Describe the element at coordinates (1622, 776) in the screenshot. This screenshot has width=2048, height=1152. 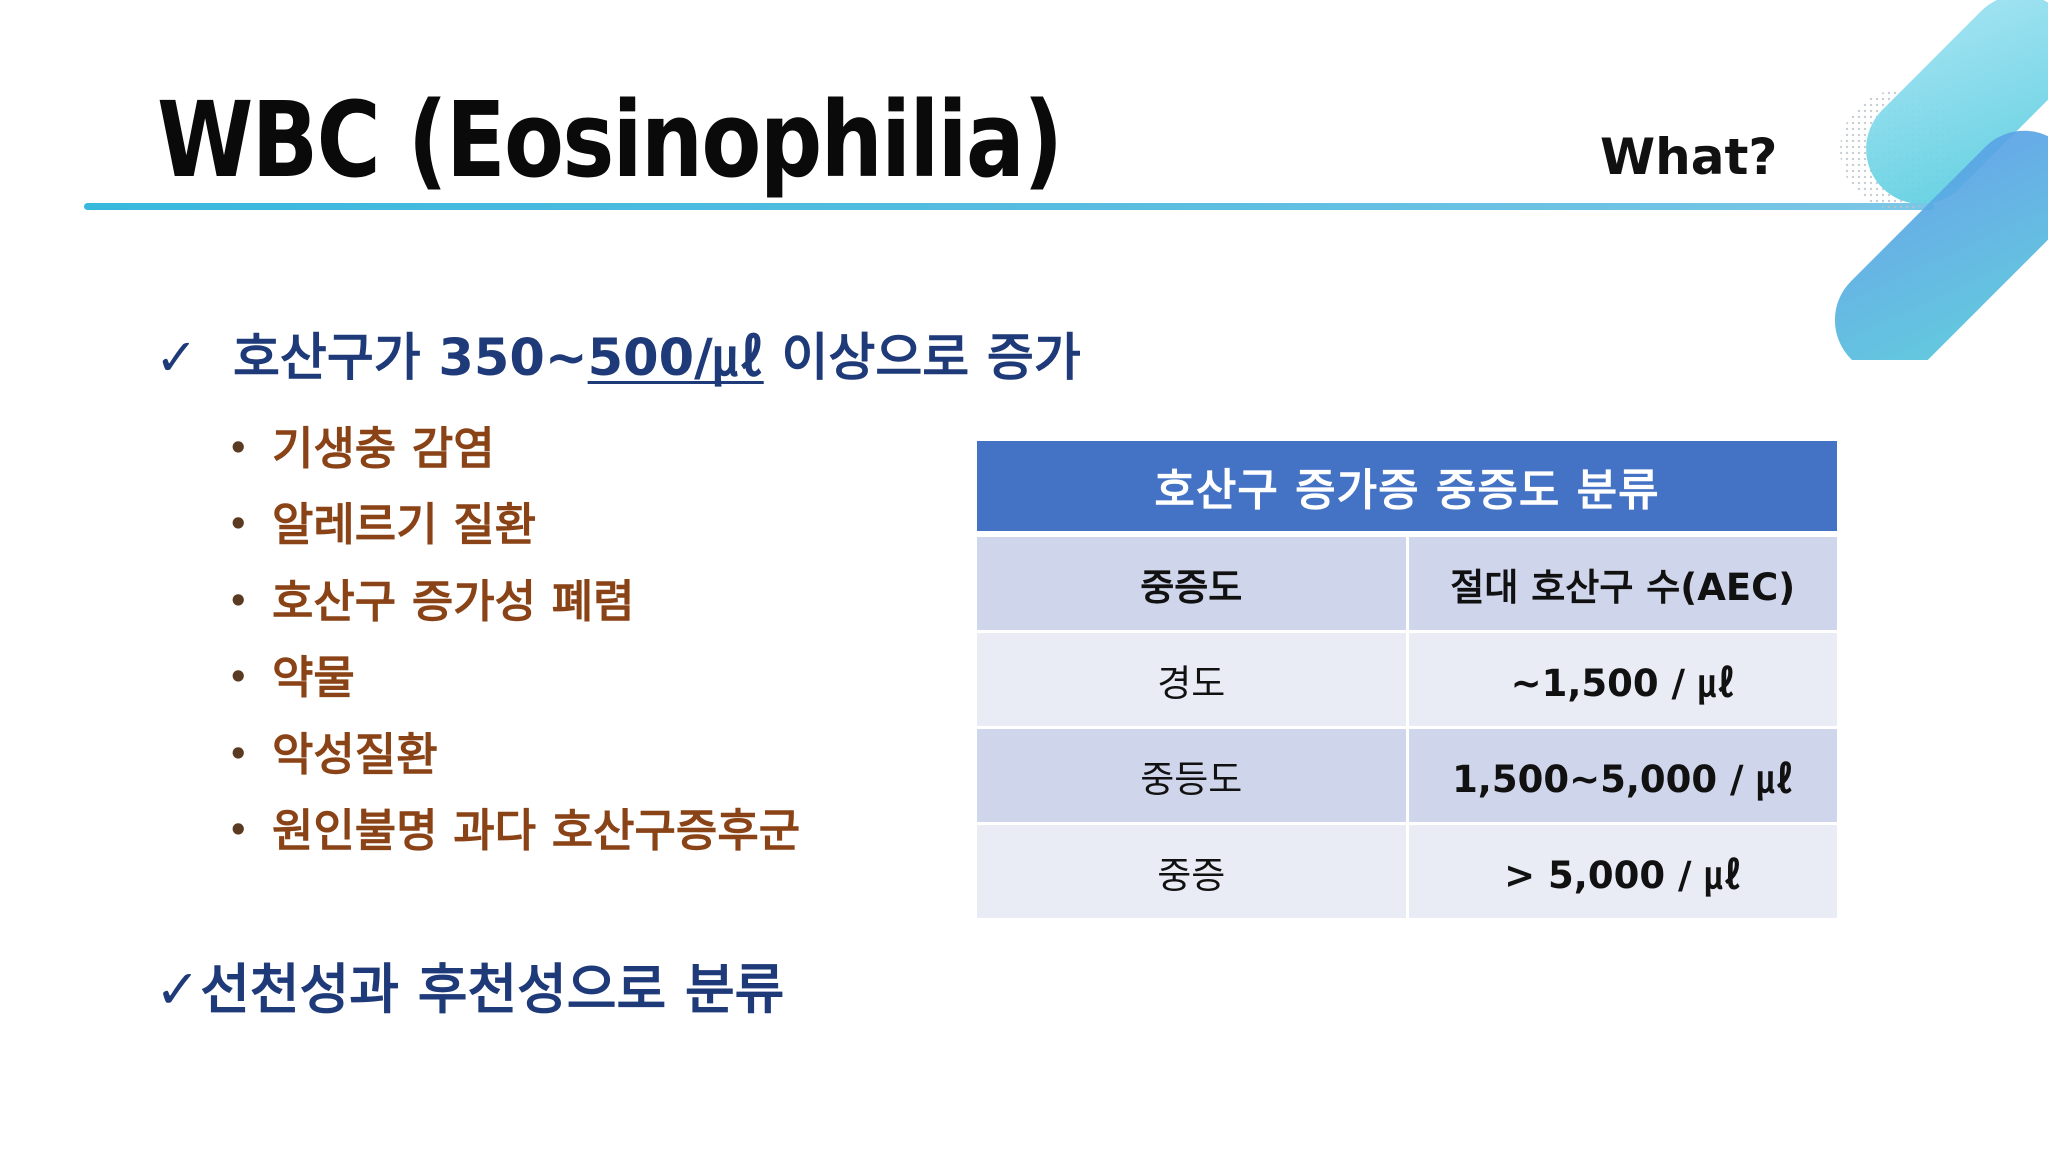
I see `aec-cell: 1,500~5,000 / ㎕` at that location.